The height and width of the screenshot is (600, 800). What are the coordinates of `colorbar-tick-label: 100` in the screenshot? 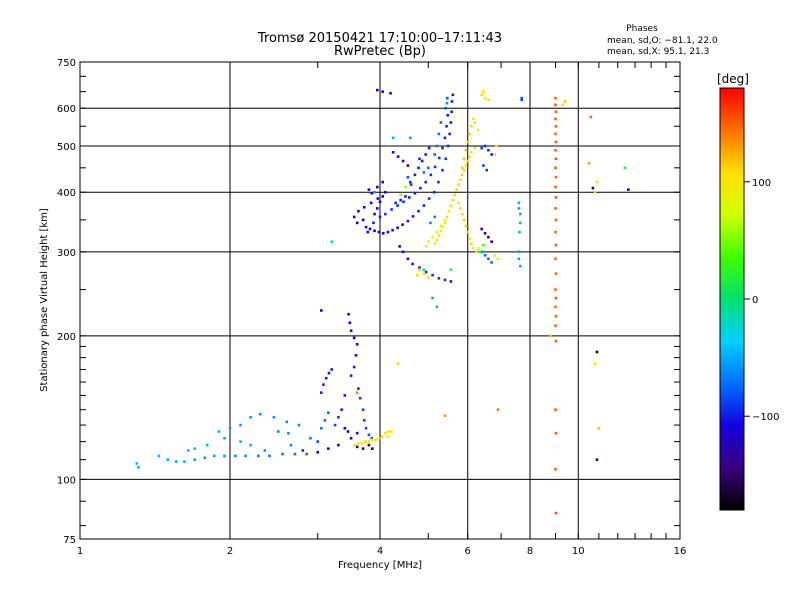 It's located at (761, 183).